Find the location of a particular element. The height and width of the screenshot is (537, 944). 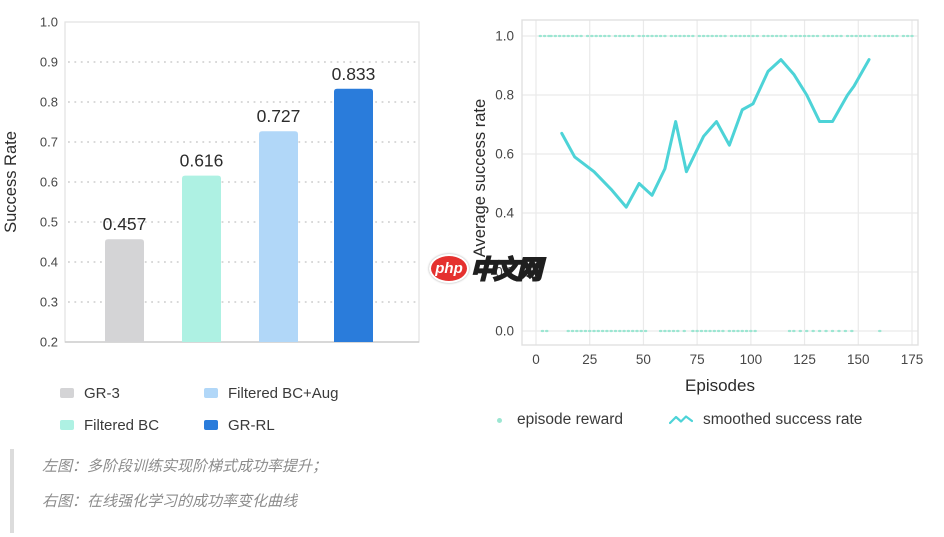

legend-swatch-gr-rl is located at coordinates (211, 425).